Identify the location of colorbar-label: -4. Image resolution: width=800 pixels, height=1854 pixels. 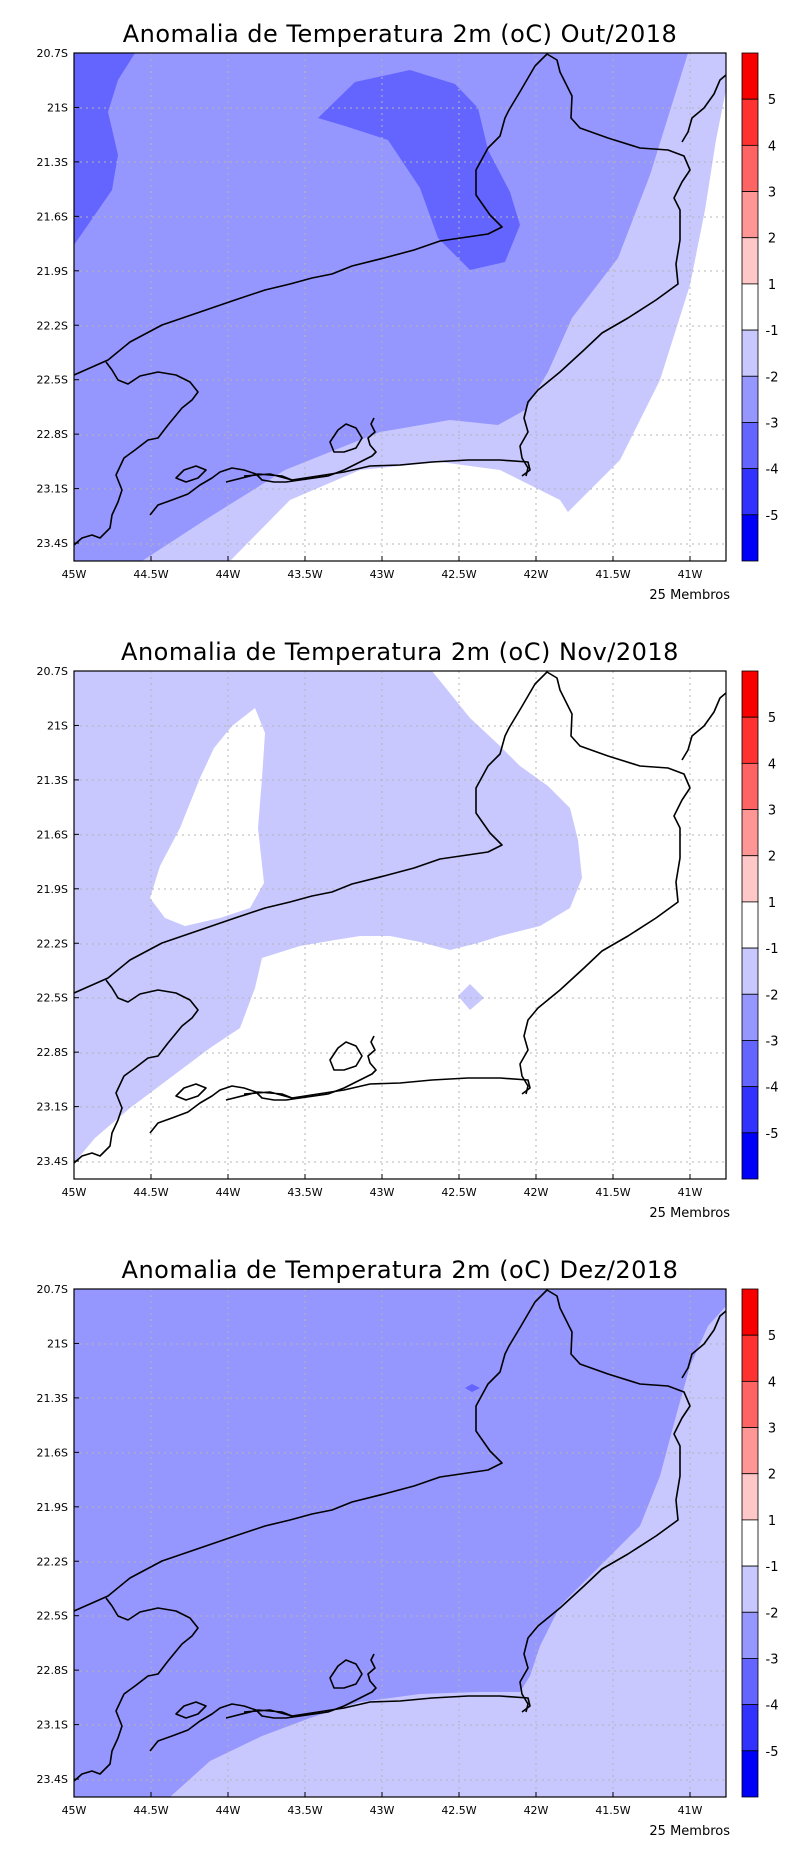
(772, 1088).